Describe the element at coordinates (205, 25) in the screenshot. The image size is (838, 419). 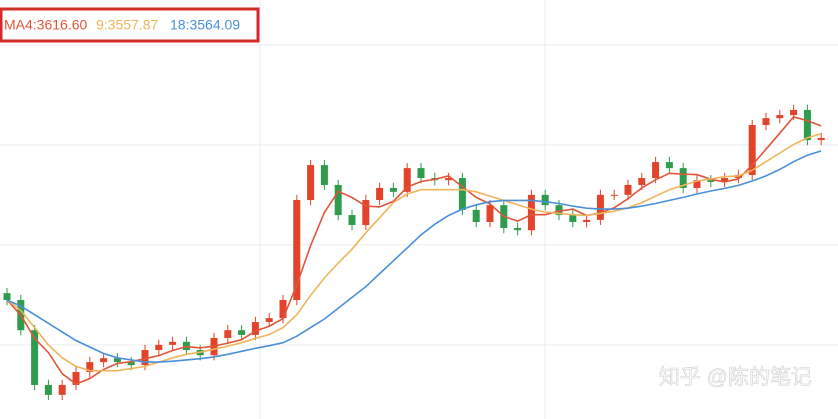
I see `legend-label: 18:3564.09` at that location.